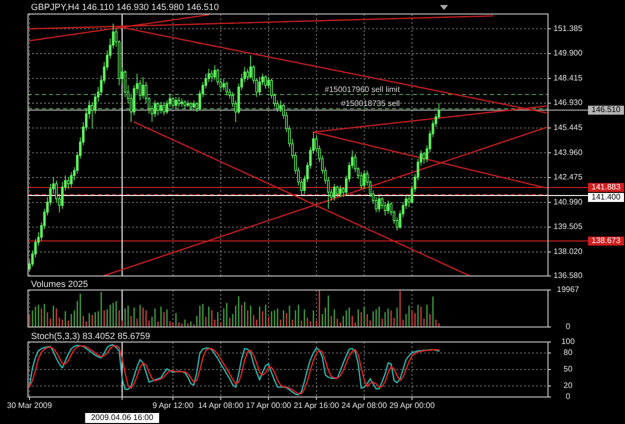 This screenshot has width=625, height=424. I want to click on ref-line-label: 141.883, so click(607, 187).